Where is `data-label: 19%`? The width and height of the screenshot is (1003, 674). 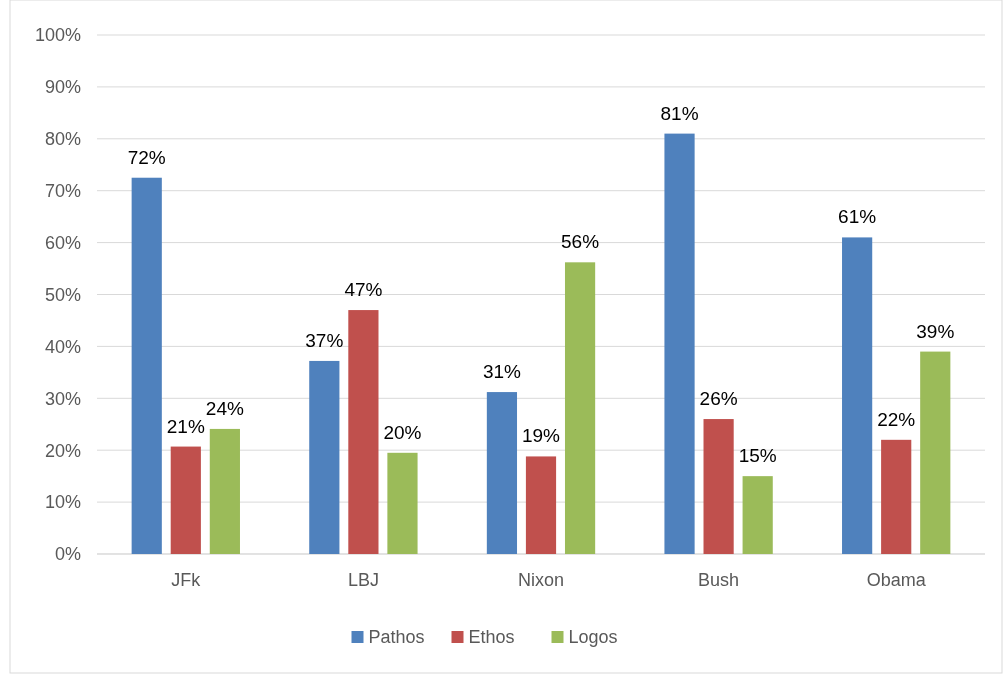
data-label: 19% is located at coordinates (541, 436).